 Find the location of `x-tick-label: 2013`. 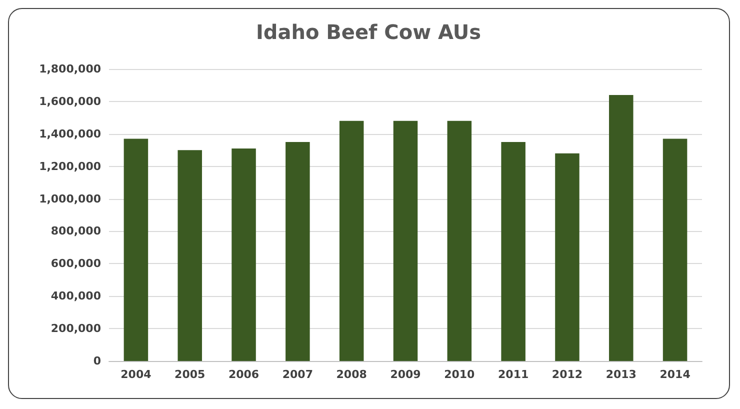

x-tick-label: 2013 is located at coordinates (621, 374).